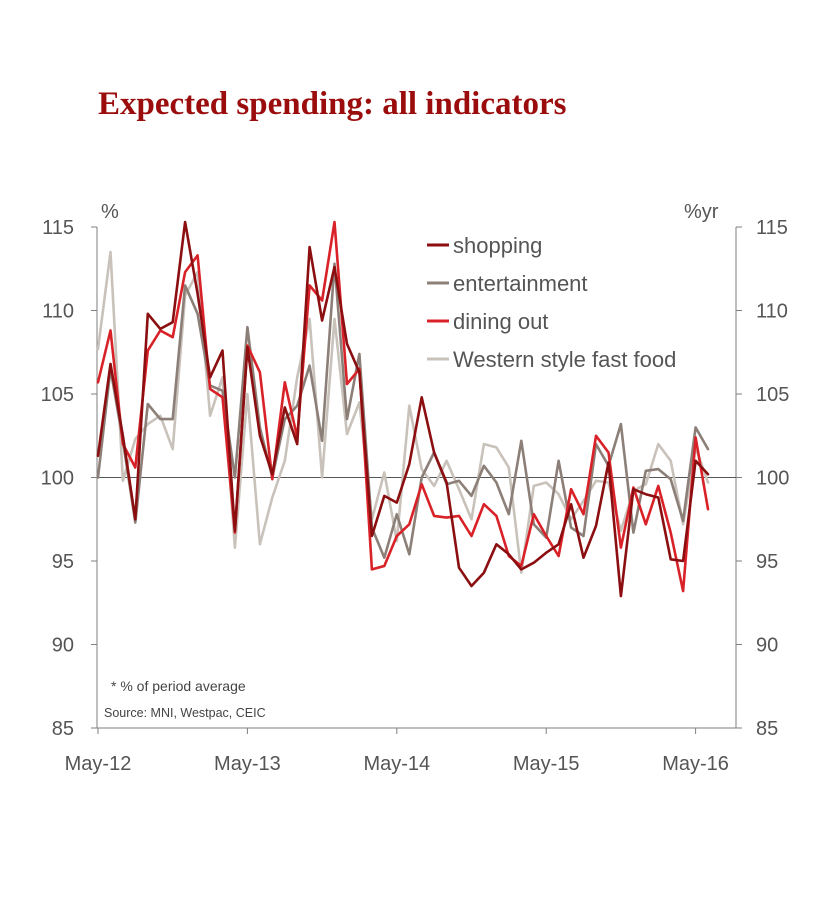  I want to click on x-tick-label-May-16: May-16, so click(695, 764).